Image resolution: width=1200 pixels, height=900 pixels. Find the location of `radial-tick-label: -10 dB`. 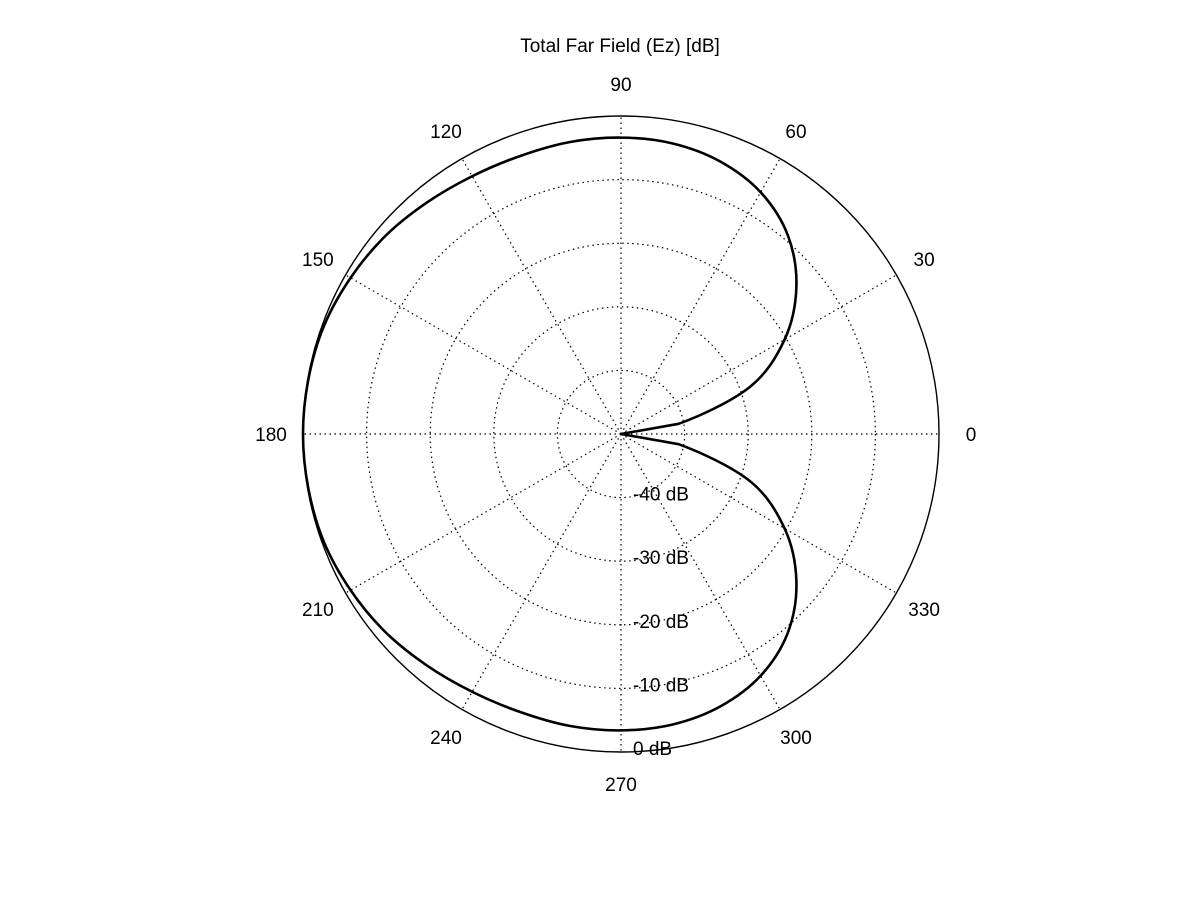

radial-tick-label: -10 dB is located at coordinates (661, 685).